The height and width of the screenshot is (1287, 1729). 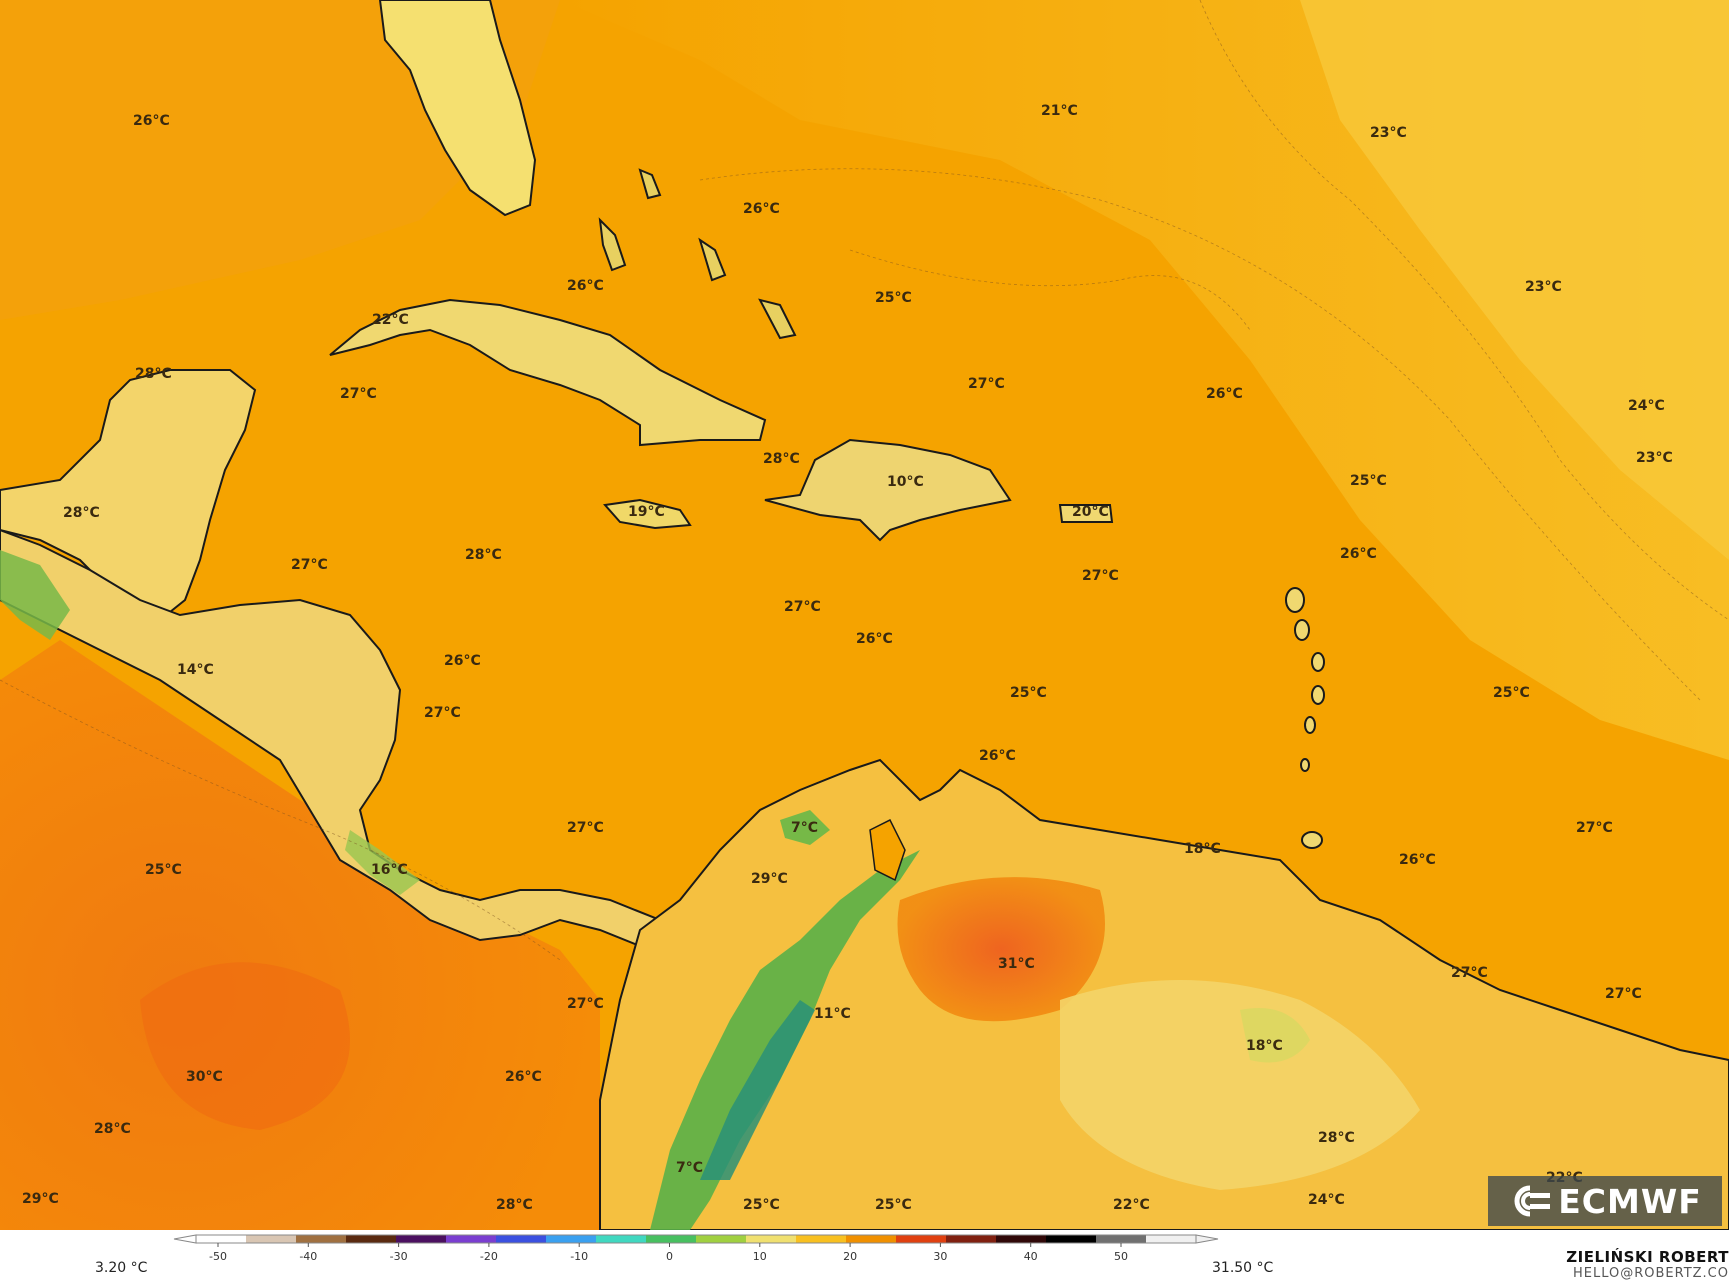 What do you see at coordinates (390, 320) in the screenshot?
I see `temp-label: 22°C` at bounding box center [390, 320].